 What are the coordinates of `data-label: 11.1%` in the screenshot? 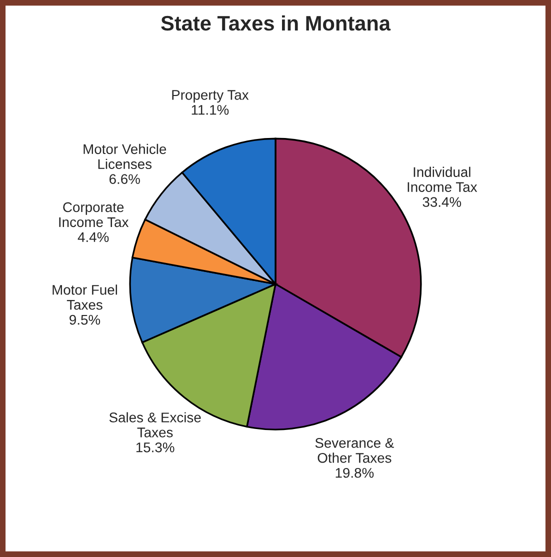 It's located at (210, 110).